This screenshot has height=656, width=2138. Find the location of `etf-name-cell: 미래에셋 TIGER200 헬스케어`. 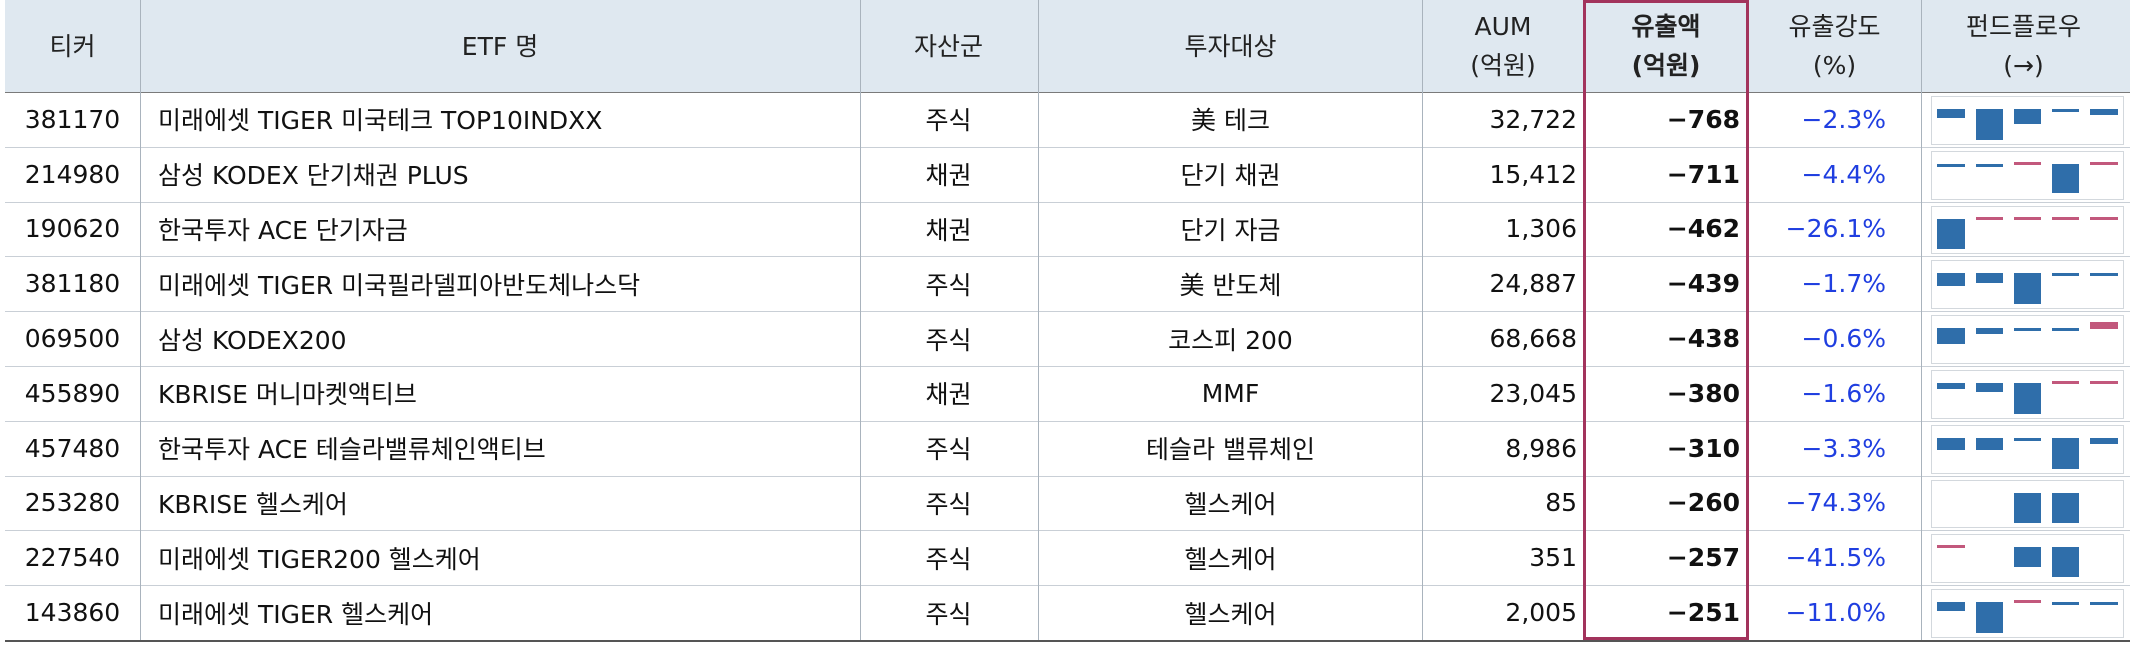

etf-name-cell: 미래에셋 TIGER200 헬스케어 is located at coordinates (319, 559).